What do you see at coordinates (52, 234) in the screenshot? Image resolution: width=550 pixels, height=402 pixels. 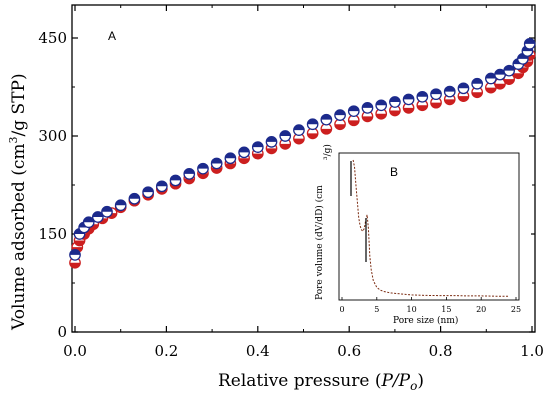 I see `y-tick-label: 150` at bounding box center [52, 234].